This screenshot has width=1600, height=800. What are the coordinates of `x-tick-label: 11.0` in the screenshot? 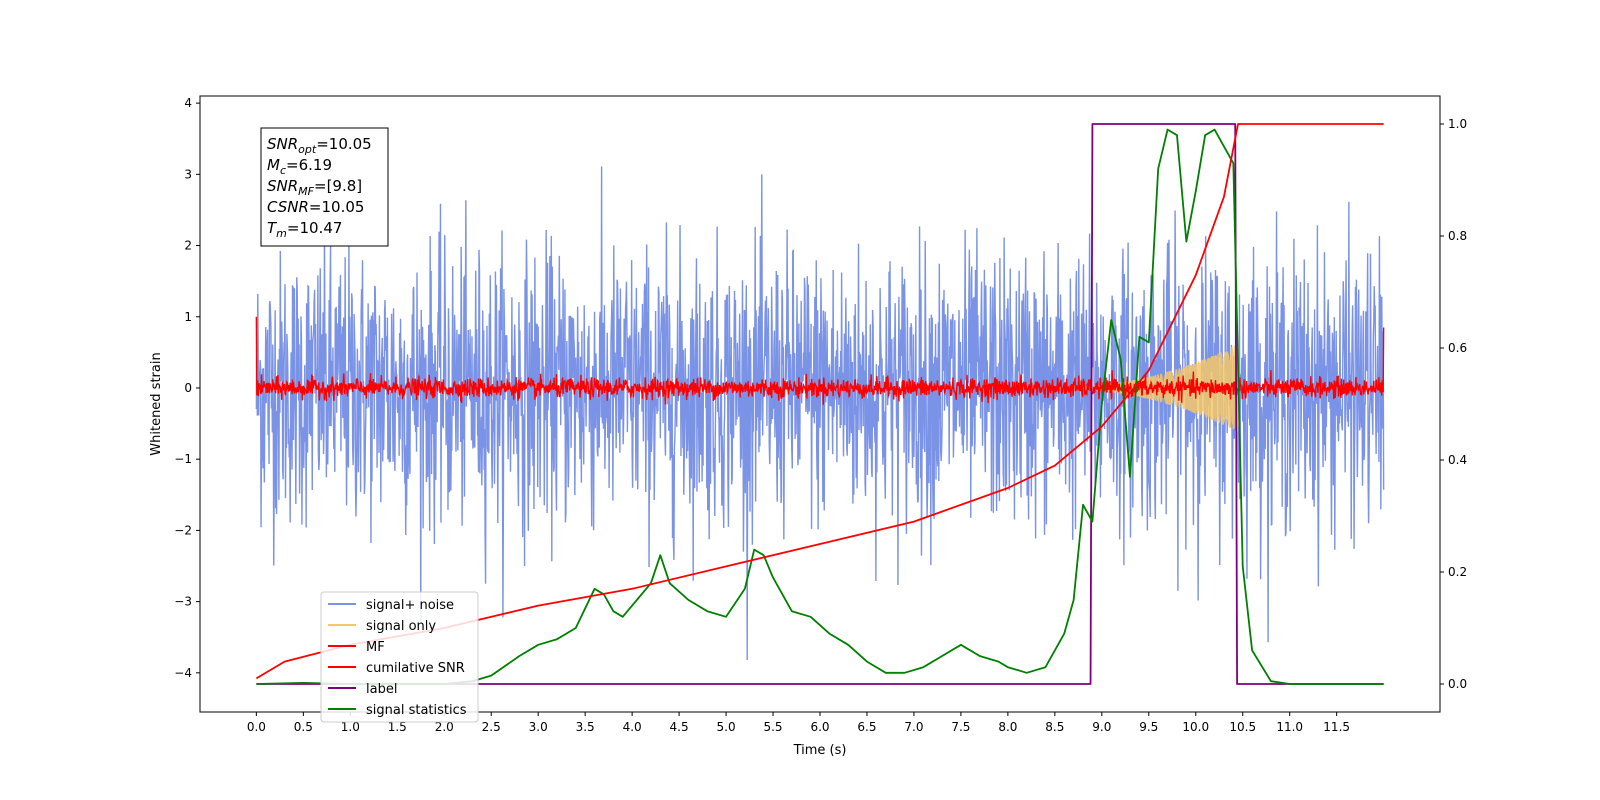 It's located at (1289, 727).